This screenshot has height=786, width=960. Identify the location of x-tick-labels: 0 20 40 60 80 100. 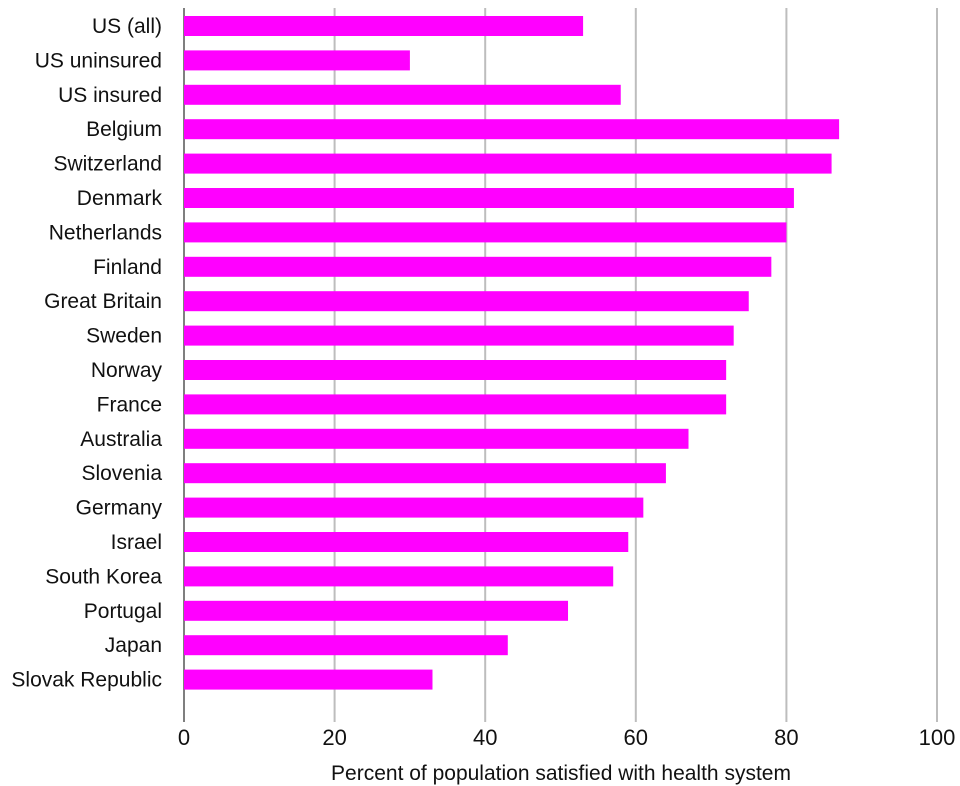
(566, 737).